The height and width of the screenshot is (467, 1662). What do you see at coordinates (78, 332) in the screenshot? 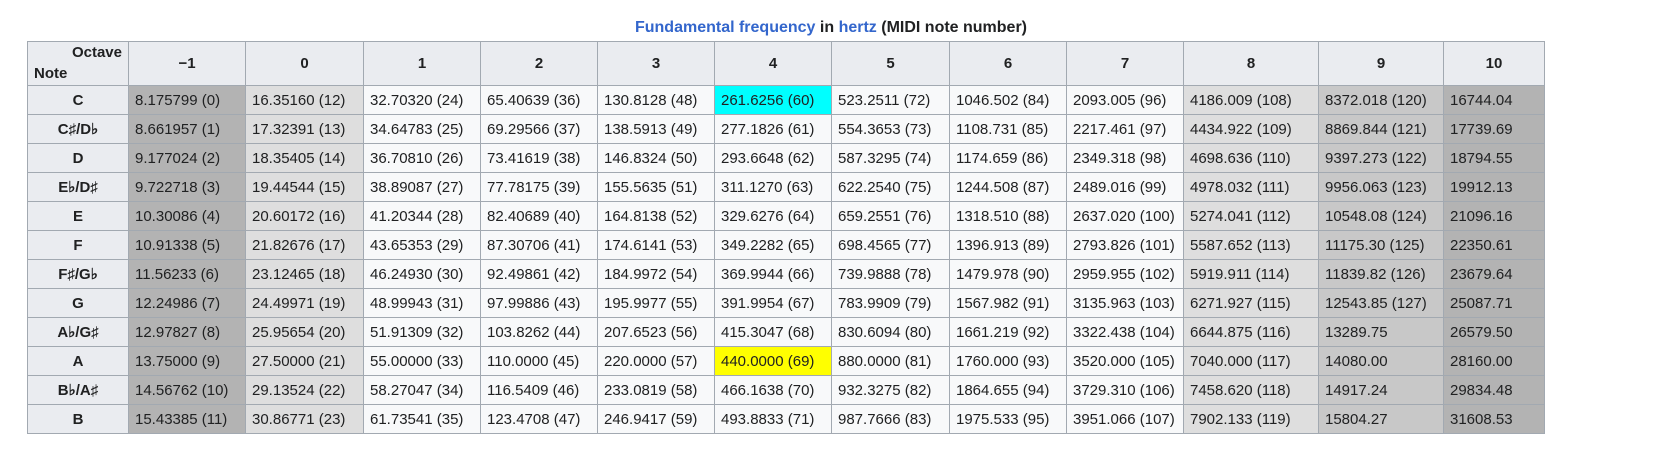
I see `note-label: A♭/G♯` at bounding box center [78, 332].